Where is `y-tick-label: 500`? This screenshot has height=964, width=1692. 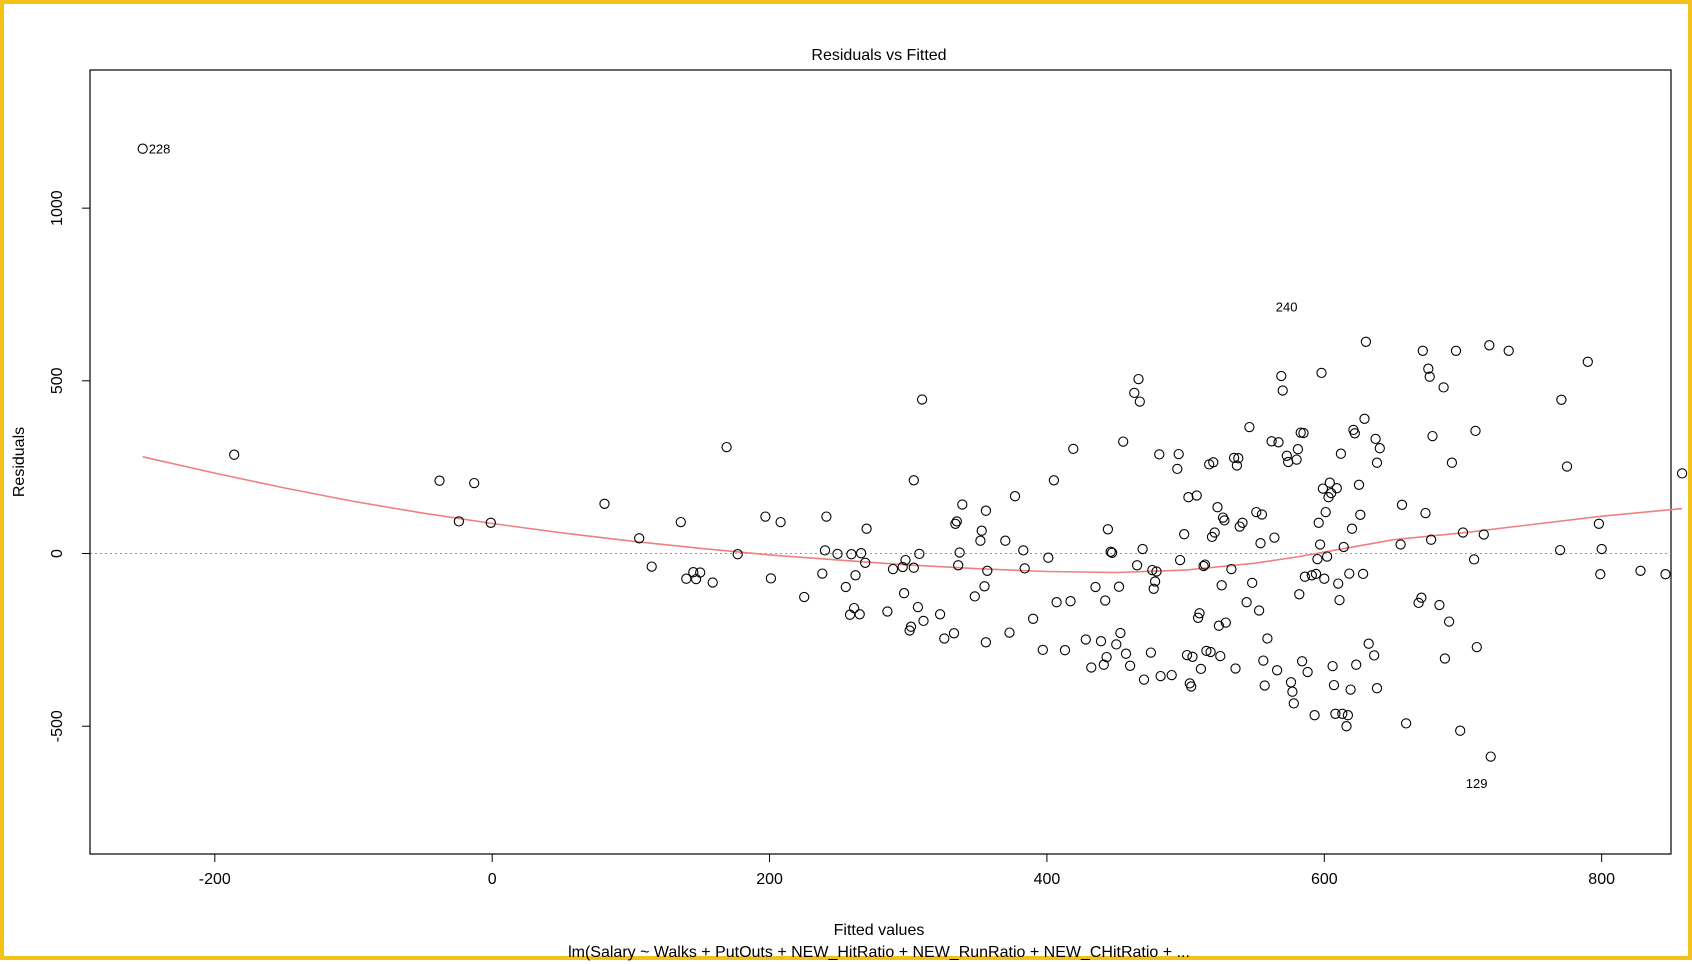 y-tick-label: 500 is located at coordinates (57, 380).